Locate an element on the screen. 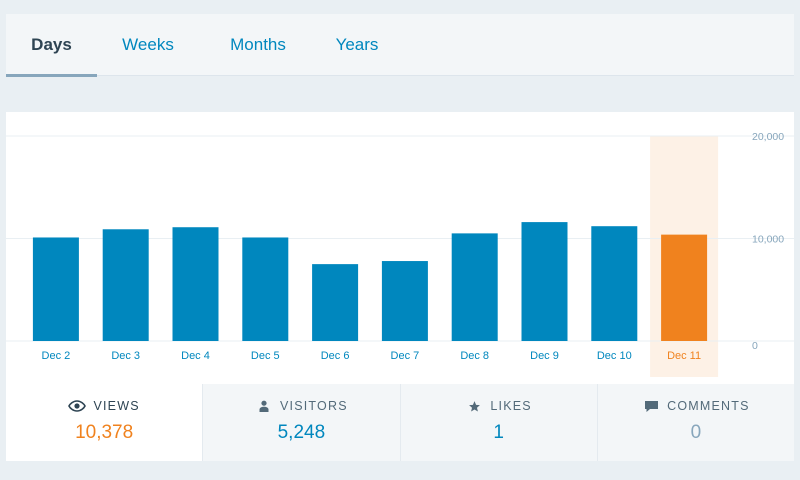 This screenshot has width=800, height=480. y-tick-label: 10,000 is located at coordinates (768, 240).